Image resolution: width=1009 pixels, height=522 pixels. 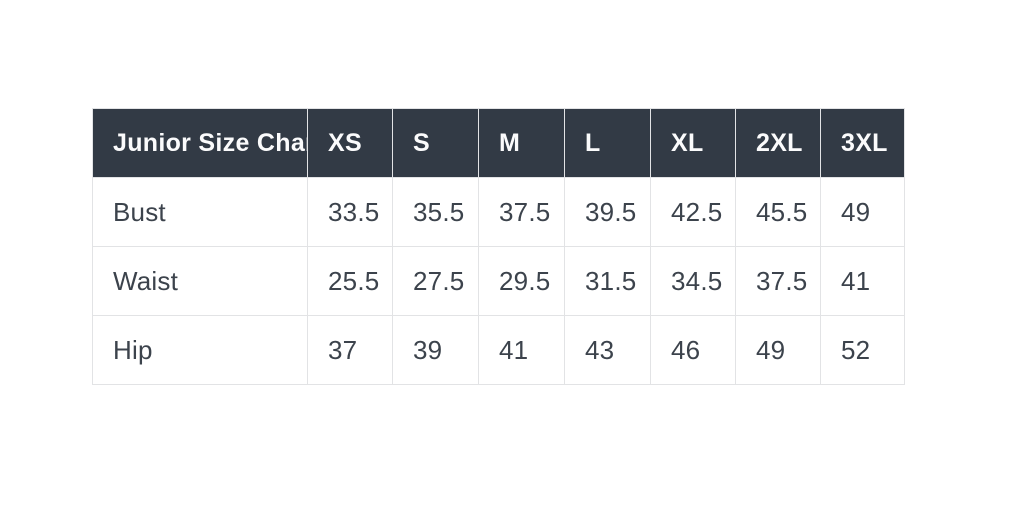 I want to click on size-value-cell: 37, so click(x=350, y=350).